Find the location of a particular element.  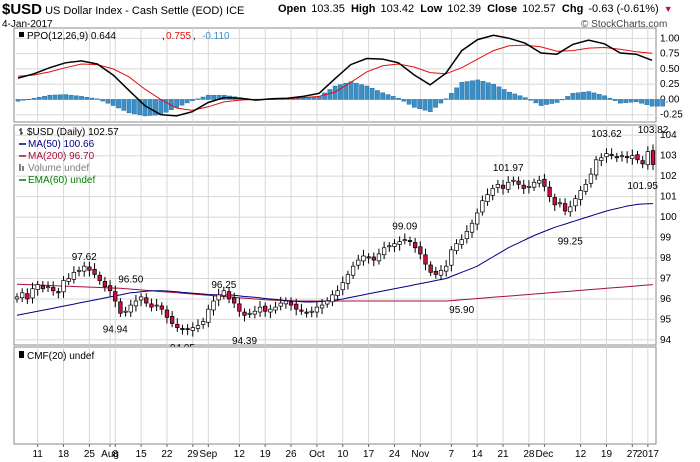

chart-date: 4-Jan-2017 is located at coordinates (27, 24).